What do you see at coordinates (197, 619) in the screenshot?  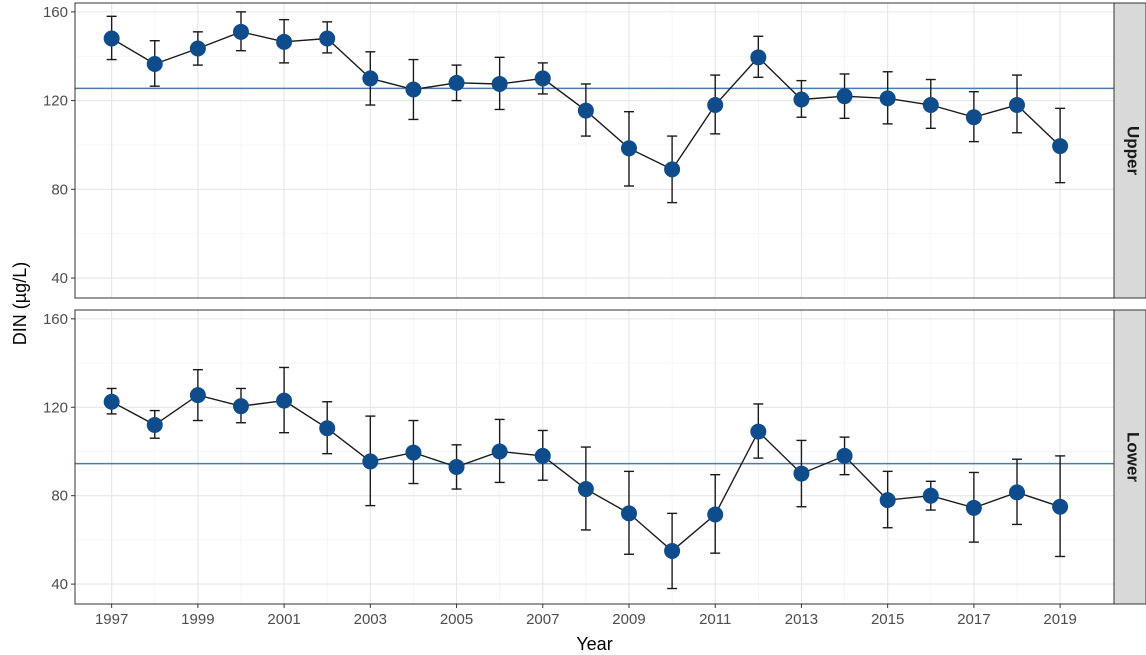 I see `x-tick-label: 1999` at bounding box center [197, 619].